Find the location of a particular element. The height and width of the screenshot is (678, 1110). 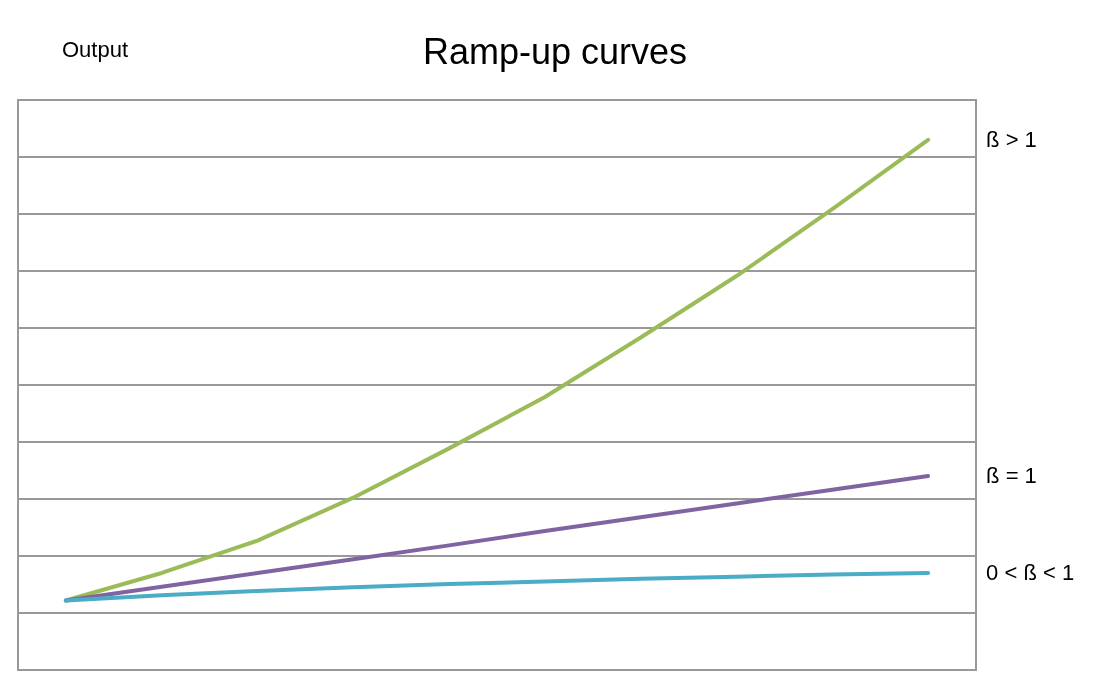

y-axis-title: Output is located at coordinates (95, 49).